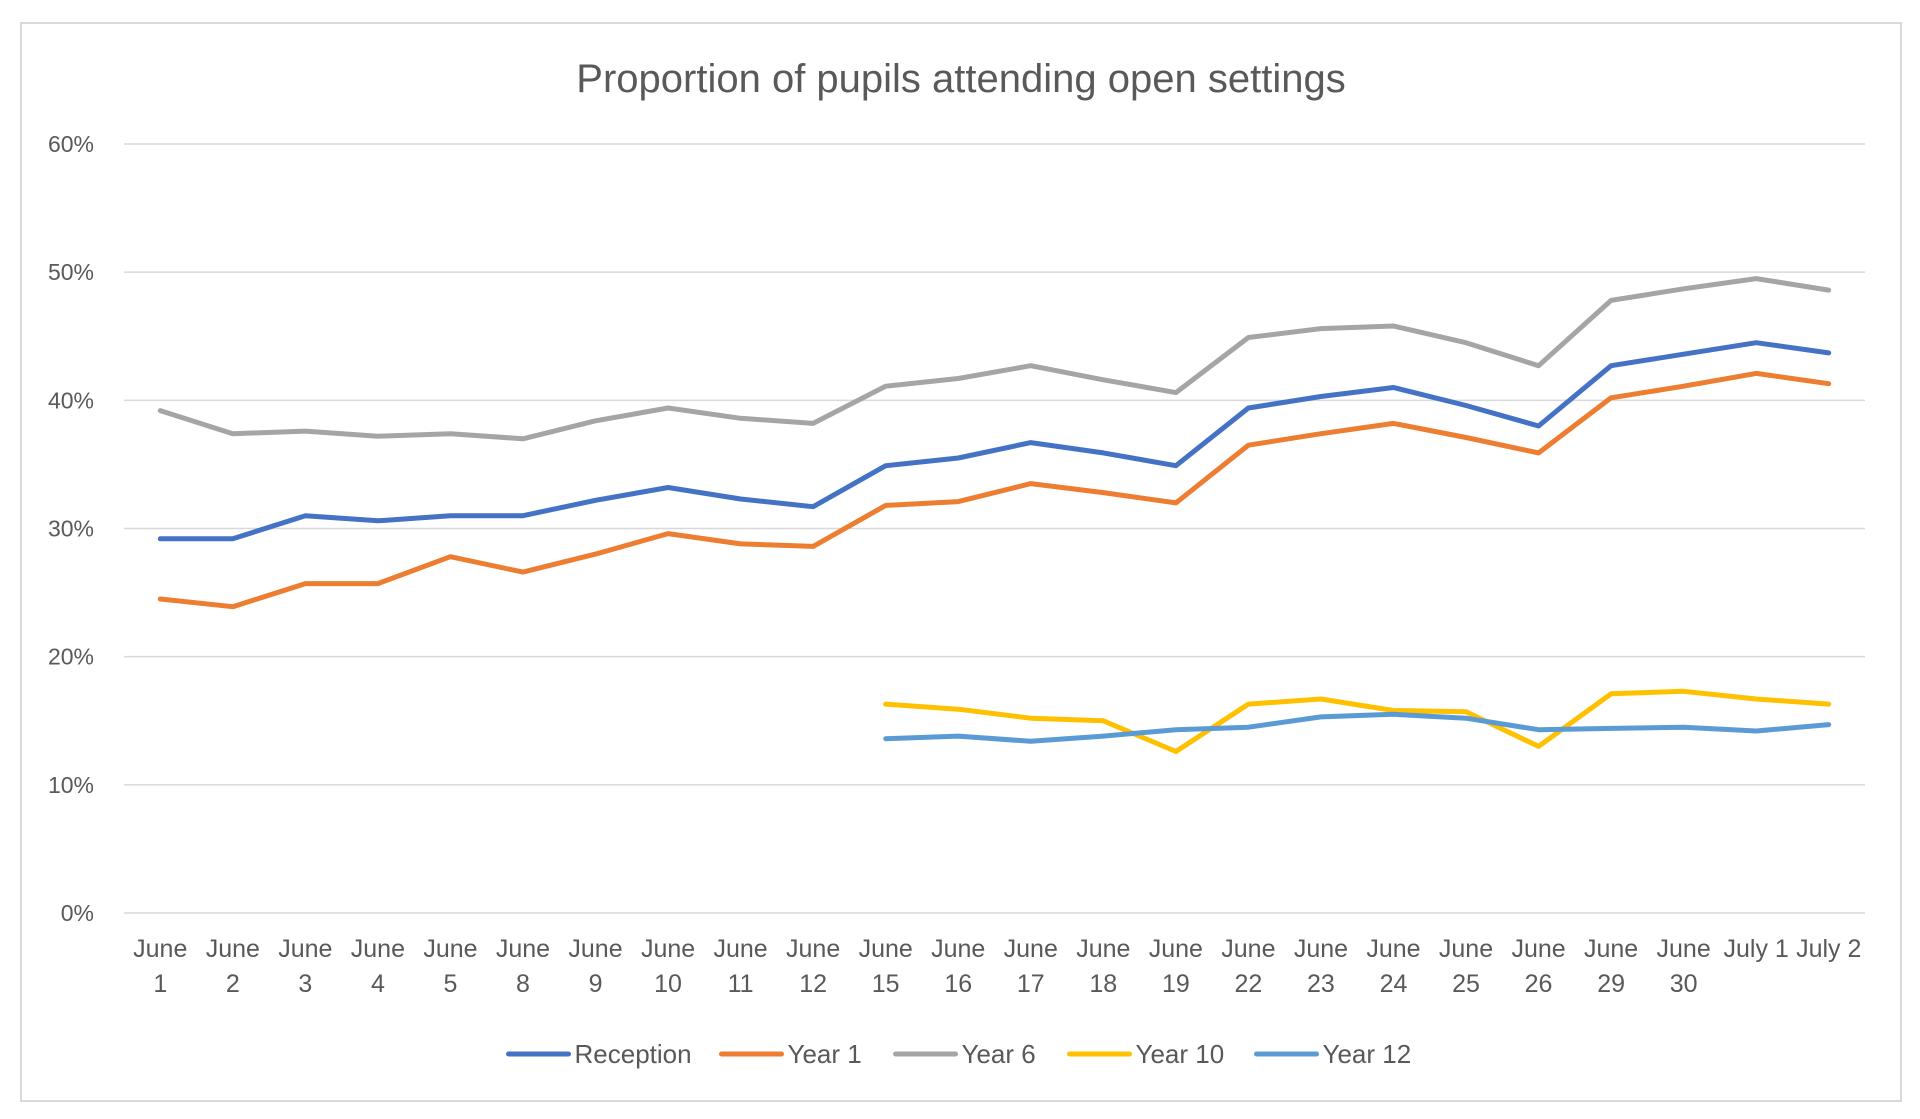 The height and width of the screenshot is (1119, 1920). I want to click on legend-item-year-6: Year 6, so click(964, 1054).